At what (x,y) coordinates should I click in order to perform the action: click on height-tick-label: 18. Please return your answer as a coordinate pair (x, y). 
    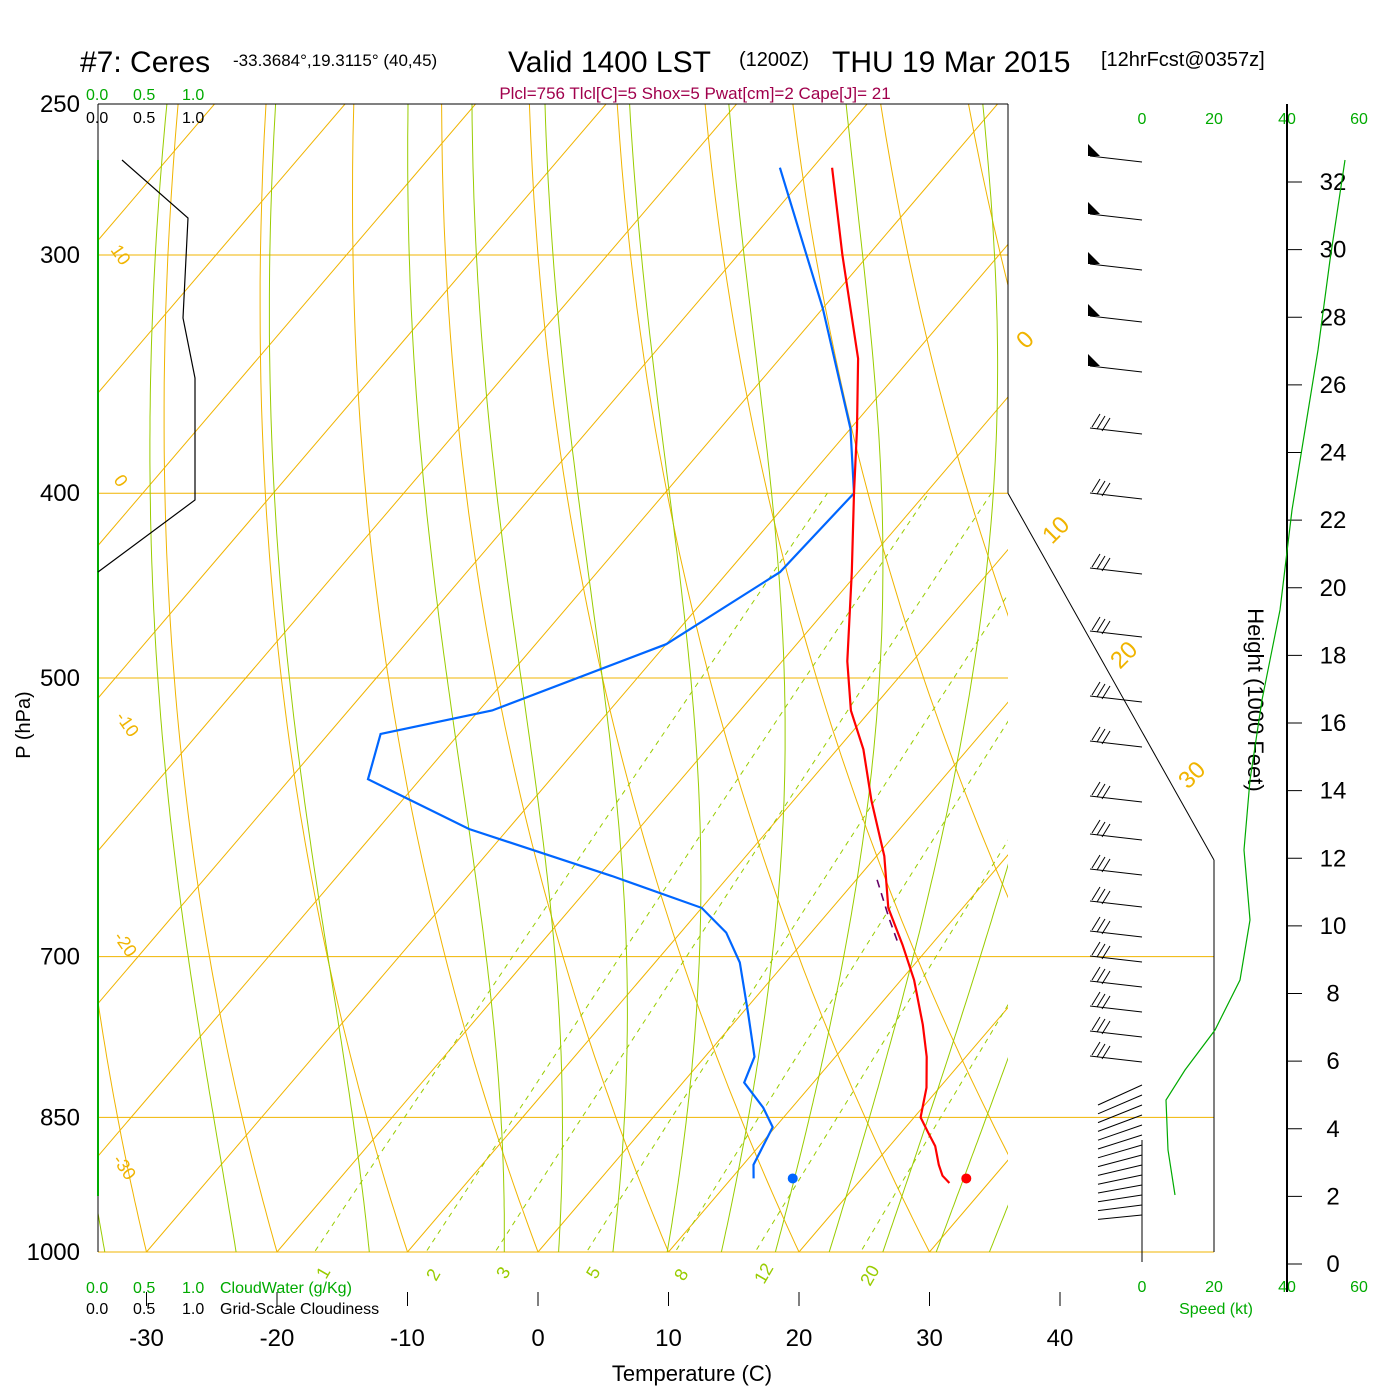
    Looking at the image, I should click on (1333, 655).